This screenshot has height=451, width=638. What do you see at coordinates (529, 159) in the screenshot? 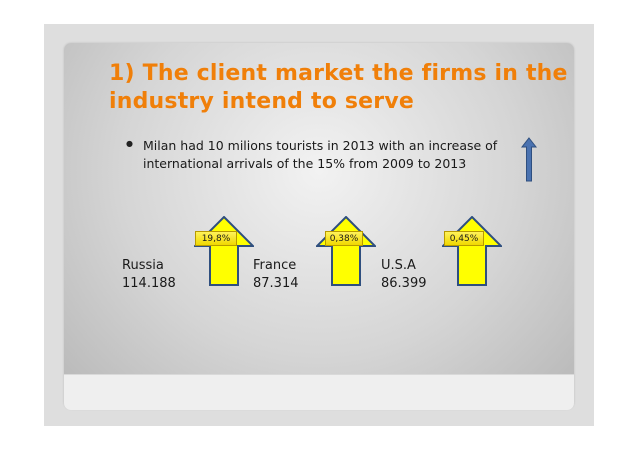
I see `thin-up-arrow-icon` at bounding box center [529, 159].